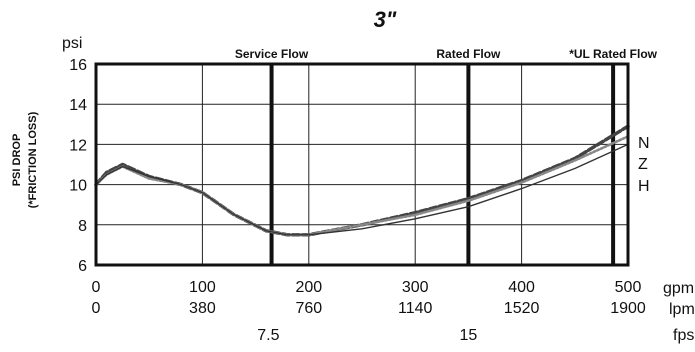 The image size is (695, 352). Describe the element at coordinates (678, 288) in the screenshot. I see `x-unit-label-gpm: gpm` at that location.